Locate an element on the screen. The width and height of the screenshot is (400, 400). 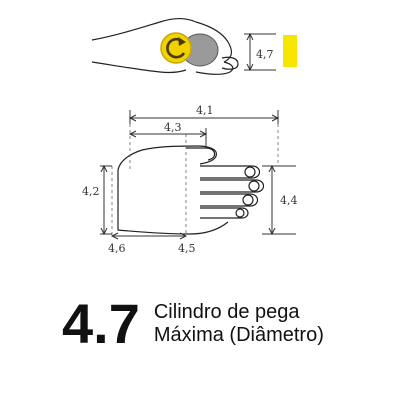
dim-base-left: 4,6 is located at coordinates (117, 248).